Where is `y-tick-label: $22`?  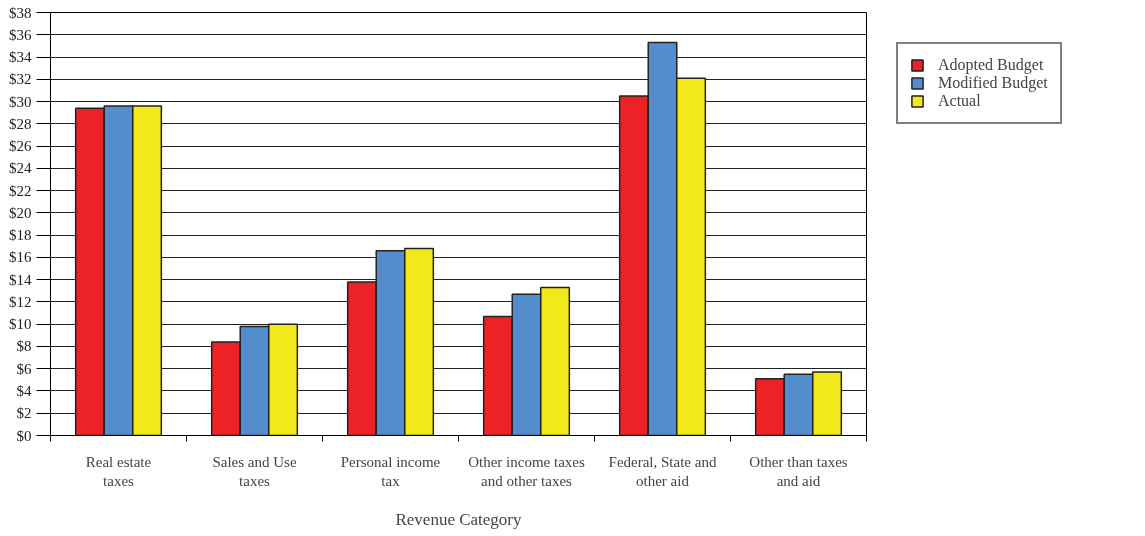
y-tick-label: $22 is located at coordinates (20, 190).